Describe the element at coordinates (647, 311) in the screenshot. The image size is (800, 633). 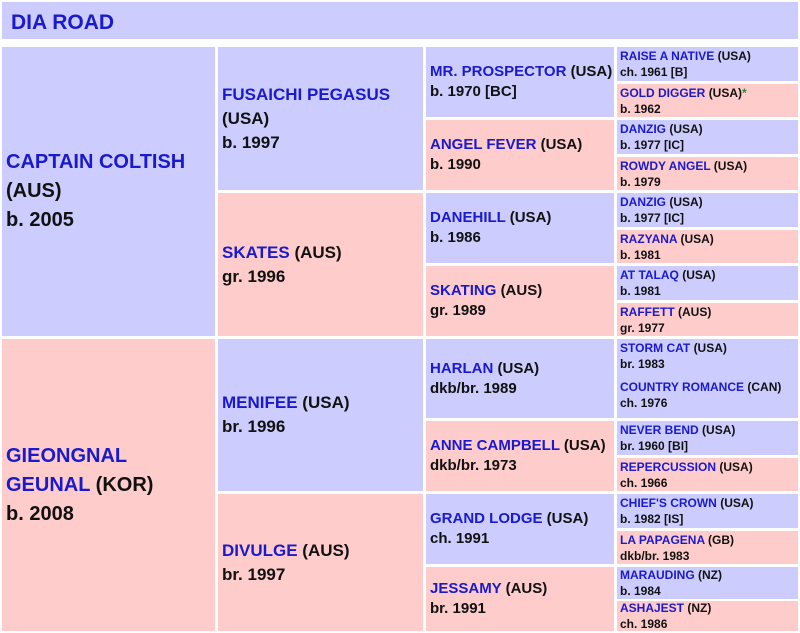
I see `g4-name-link-8: RAFFETT` at that location.